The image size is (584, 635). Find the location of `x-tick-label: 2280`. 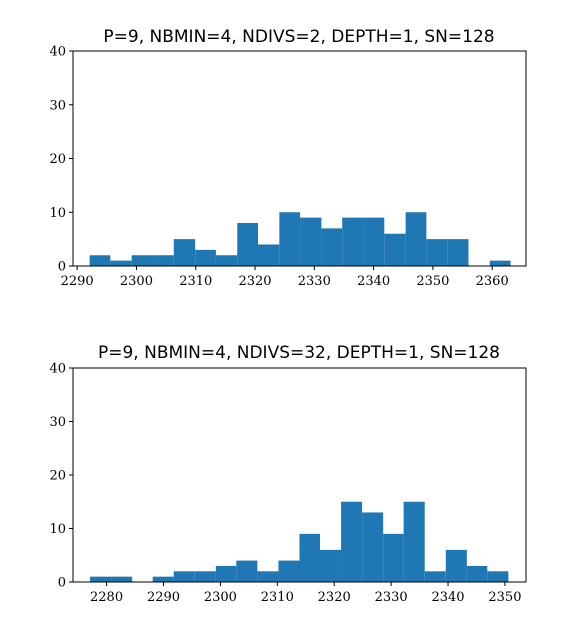

x-tick-label: 2280 is located at coordinates (106, 597).